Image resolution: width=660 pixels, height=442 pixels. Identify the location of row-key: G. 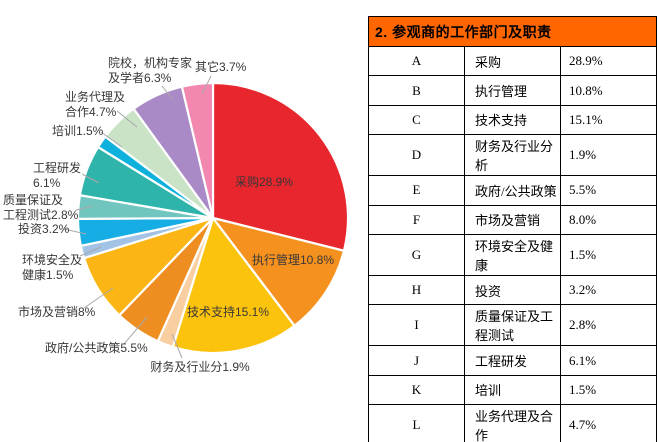
(416, 254).